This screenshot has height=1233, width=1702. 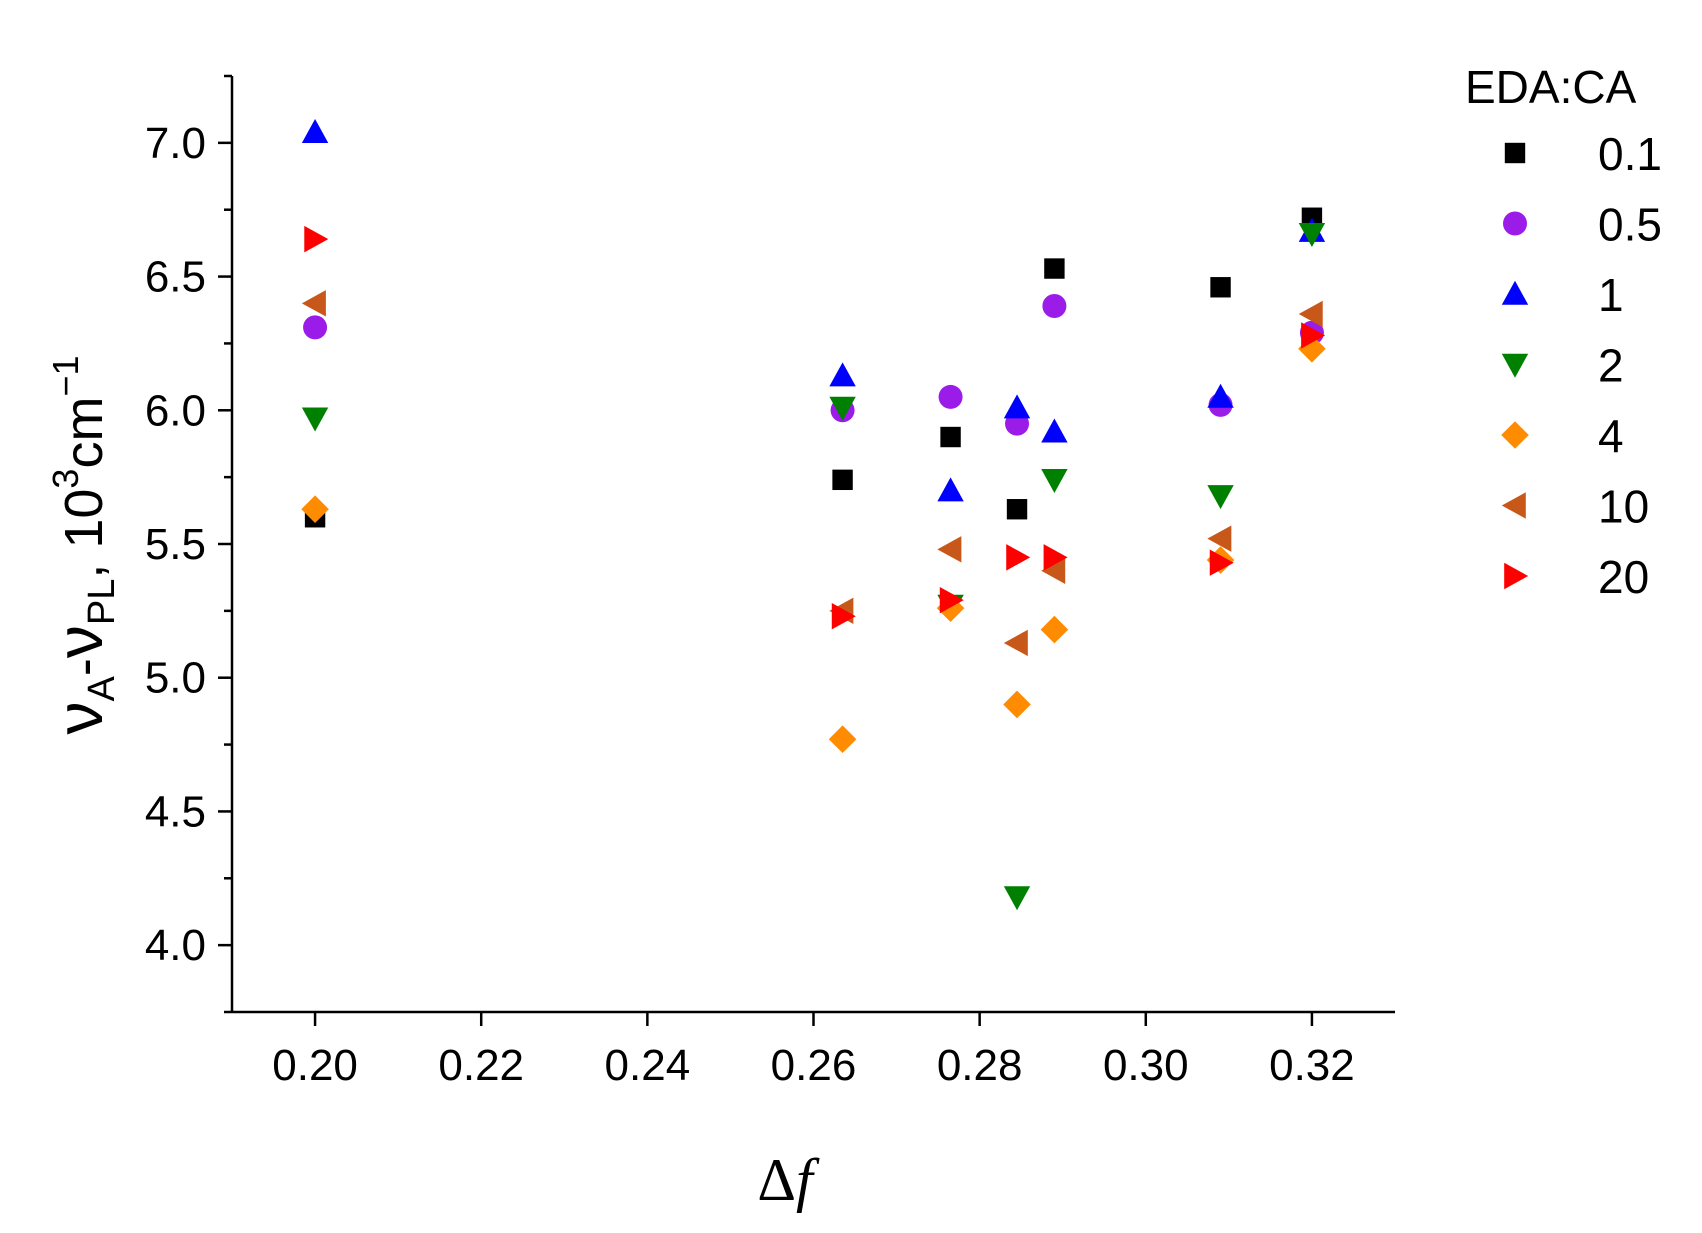 I want to click on x-tick-label: 0.24, so click(x=648, y=1065).